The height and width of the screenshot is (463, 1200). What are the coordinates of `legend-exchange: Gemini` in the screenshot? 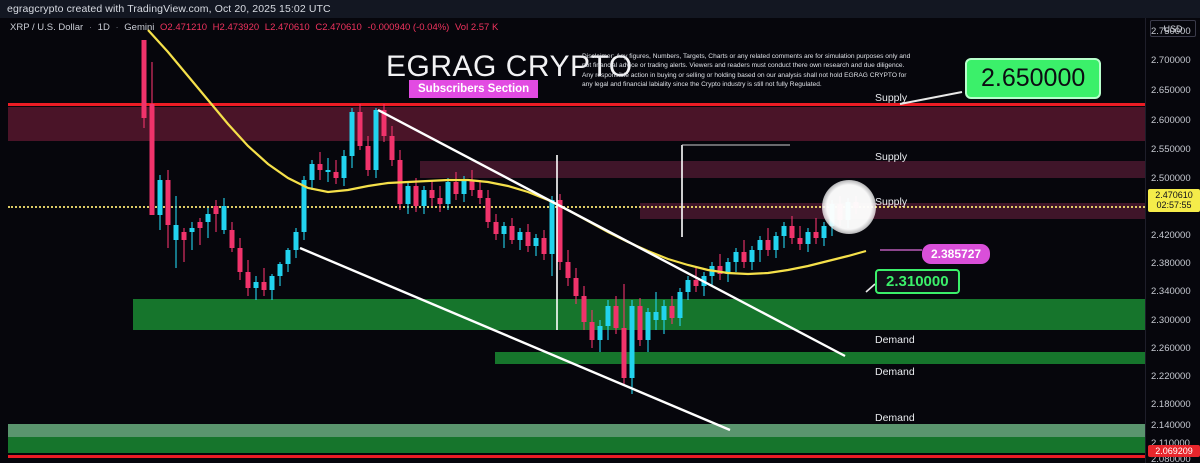 It's located at (139, 27).